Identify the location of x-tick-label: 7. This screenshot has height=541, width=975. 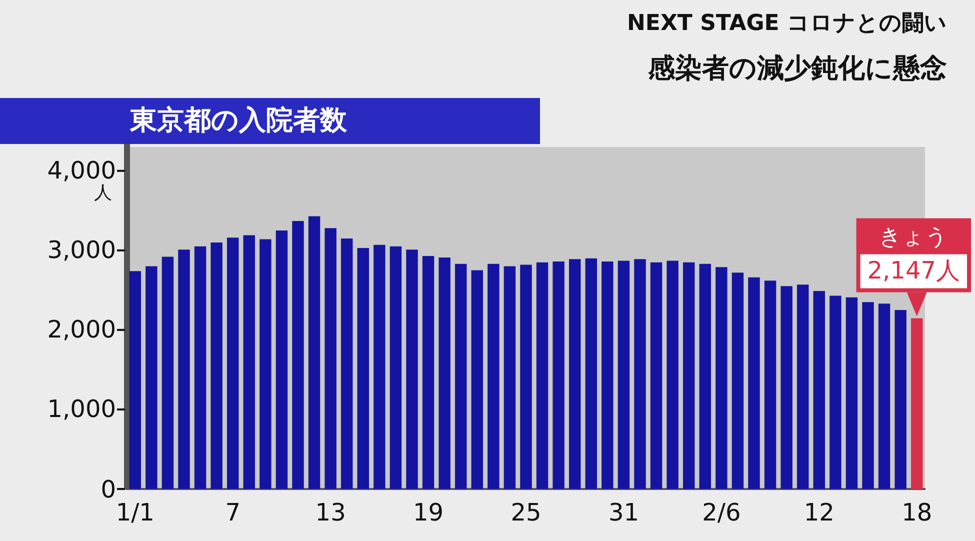
(232, 512).